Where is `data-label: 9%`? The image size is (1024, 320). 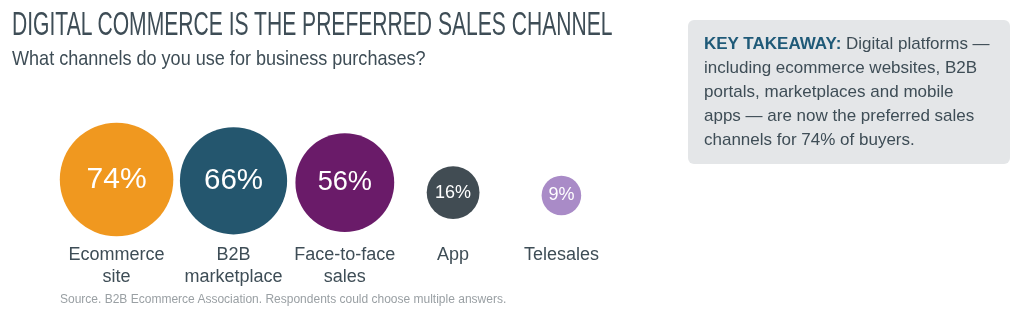
data-label: 9% is located at coordinates (561, 194).